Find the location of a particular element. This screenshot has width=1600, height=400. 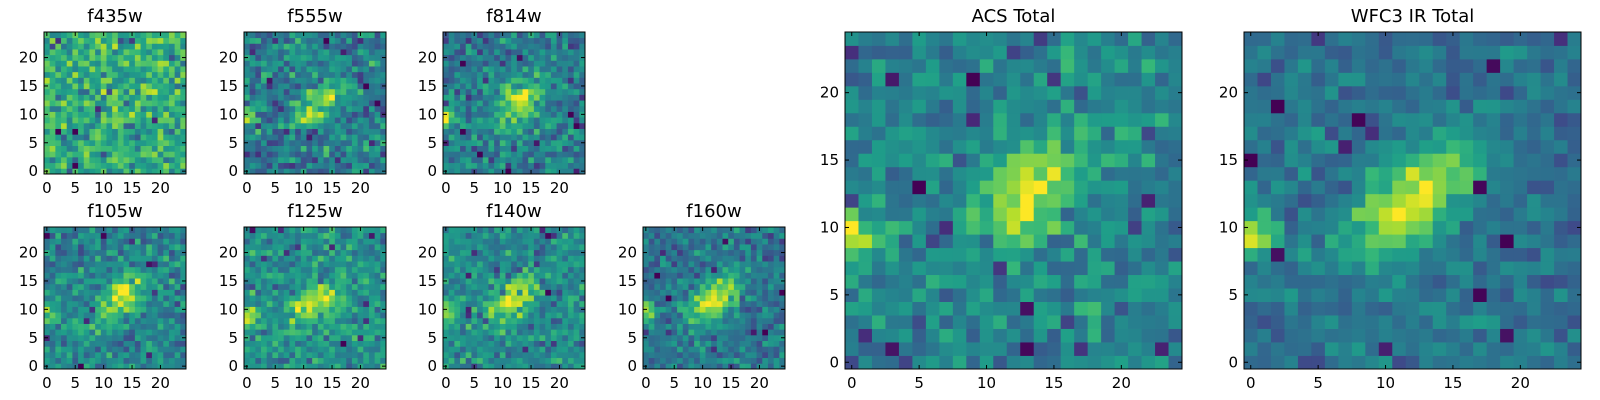

x-tick-label: 20 is located at coordinates (360, 383).